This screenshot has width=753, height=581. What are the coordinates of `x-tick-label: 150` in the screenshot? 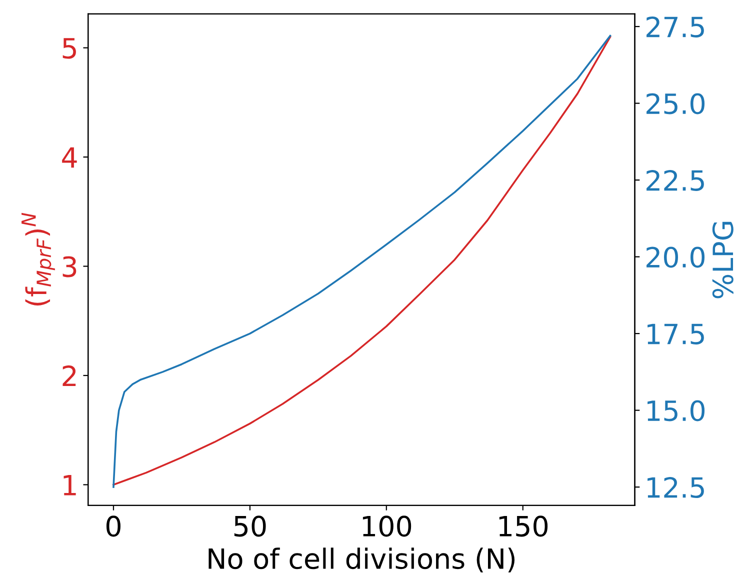 It's located at (523, 526).